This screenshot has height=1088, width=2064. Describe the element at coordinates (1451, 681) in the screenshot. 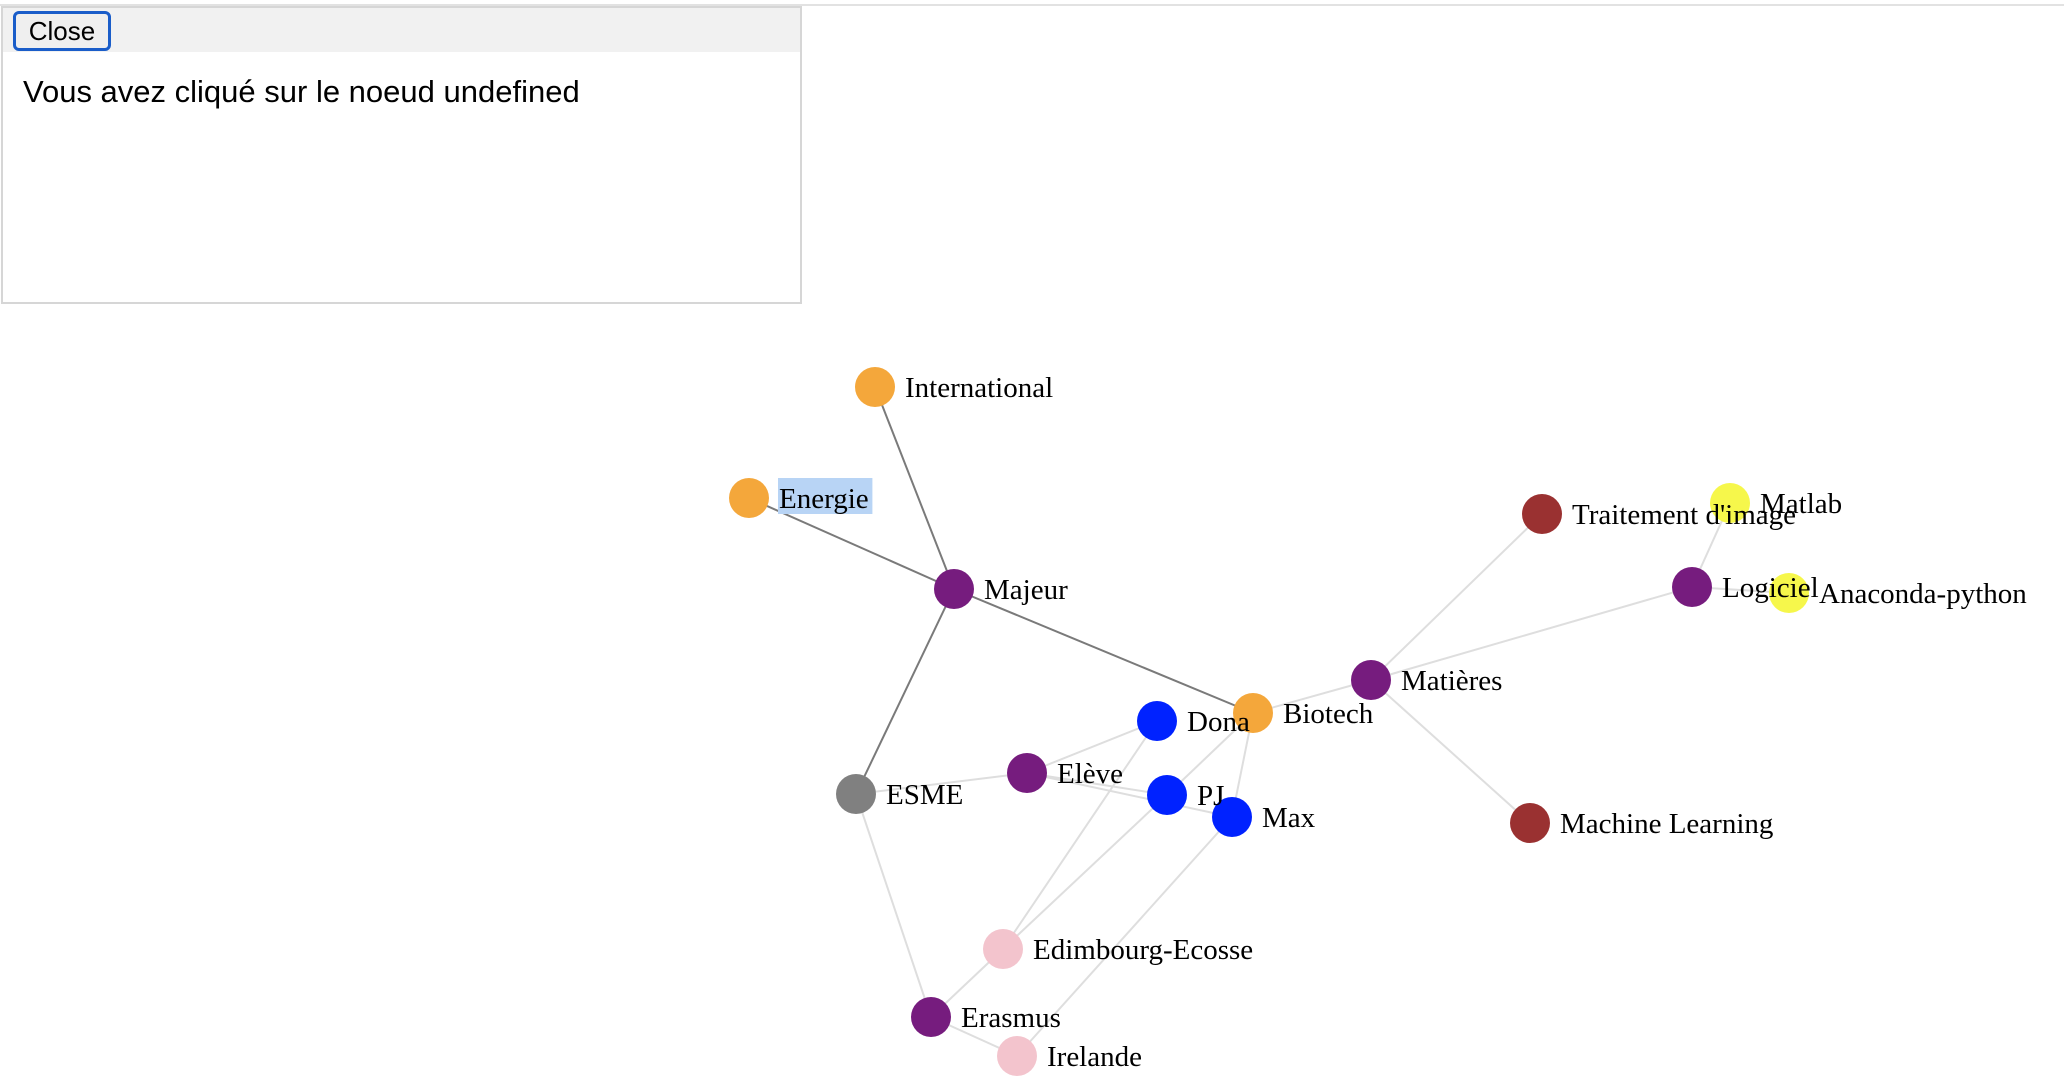

I see `node-label-mati-res: Matières` at that location.